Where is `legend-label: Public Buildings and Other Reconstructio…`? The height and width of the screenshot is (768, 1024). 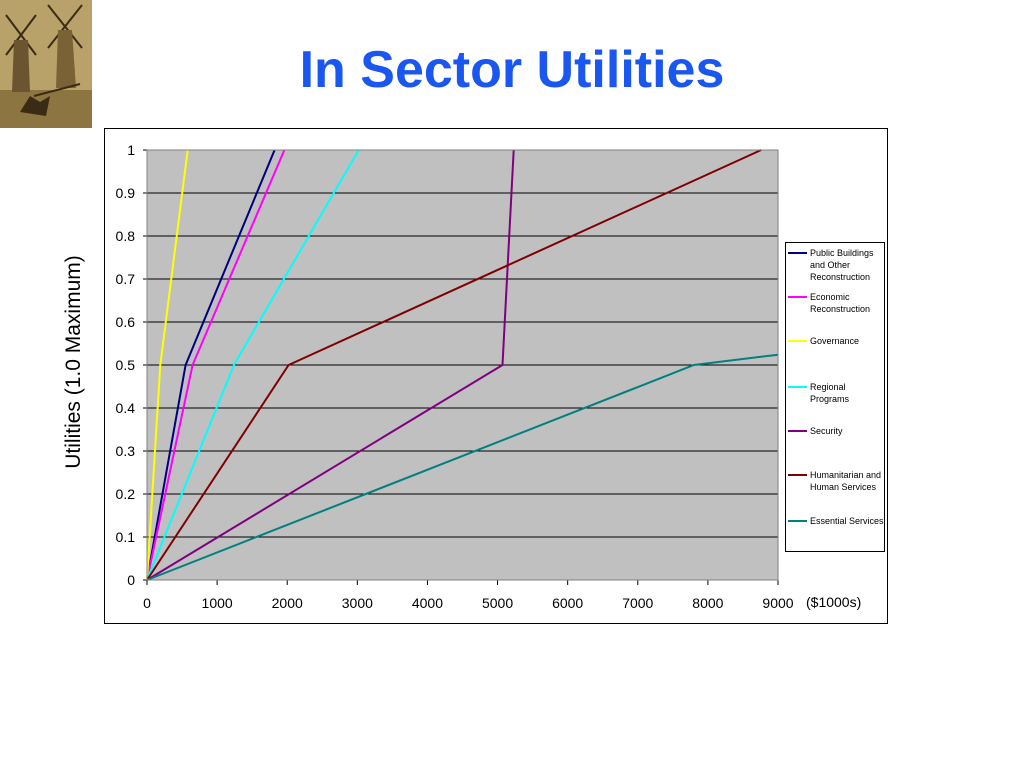 legend-label: Public Buildings and Other Reconstructio… is located at coordinates (842, 265).